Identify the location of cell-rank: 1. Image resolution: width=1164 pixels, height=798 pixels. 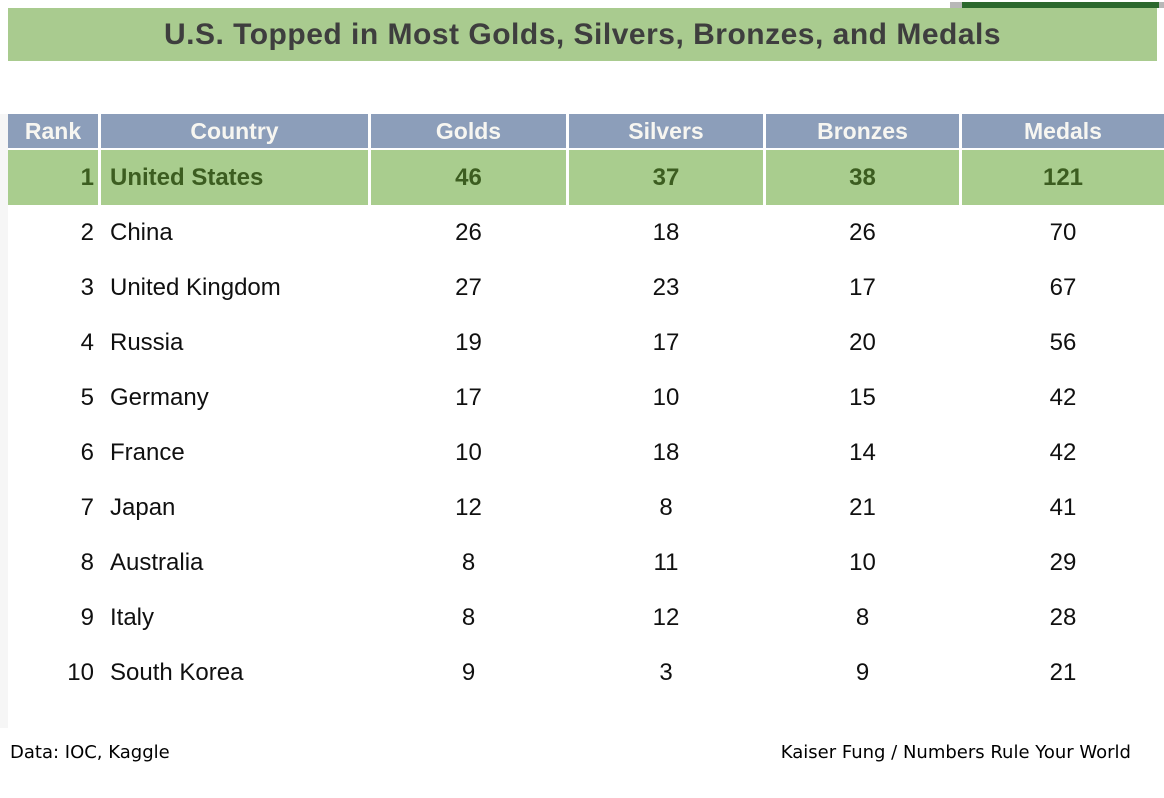
(53, 177).